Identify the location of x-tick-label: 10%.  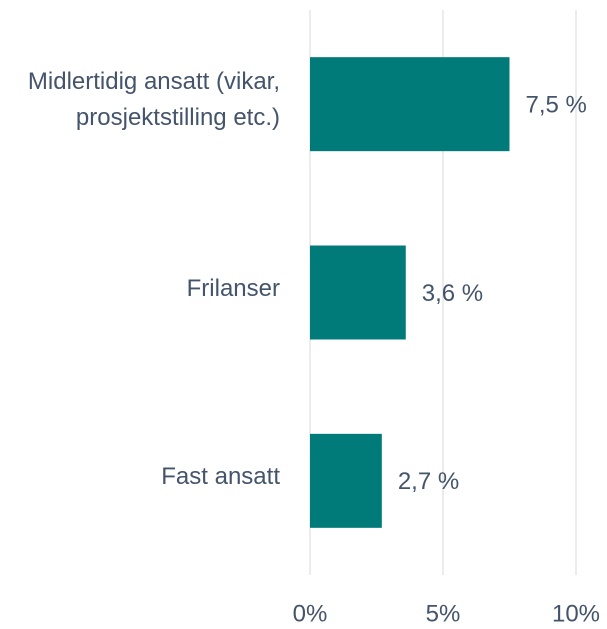
(576, 613).